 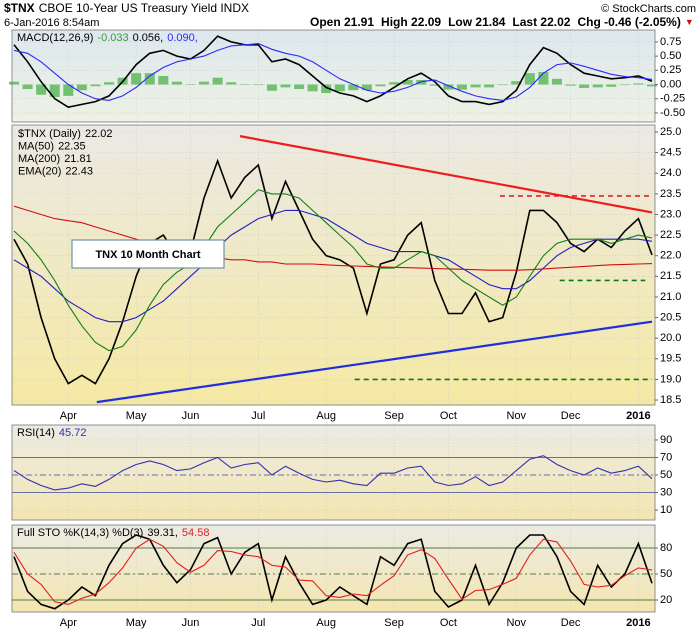 I want to click on x-tick-label: Sep, so click(x=394, y=416).